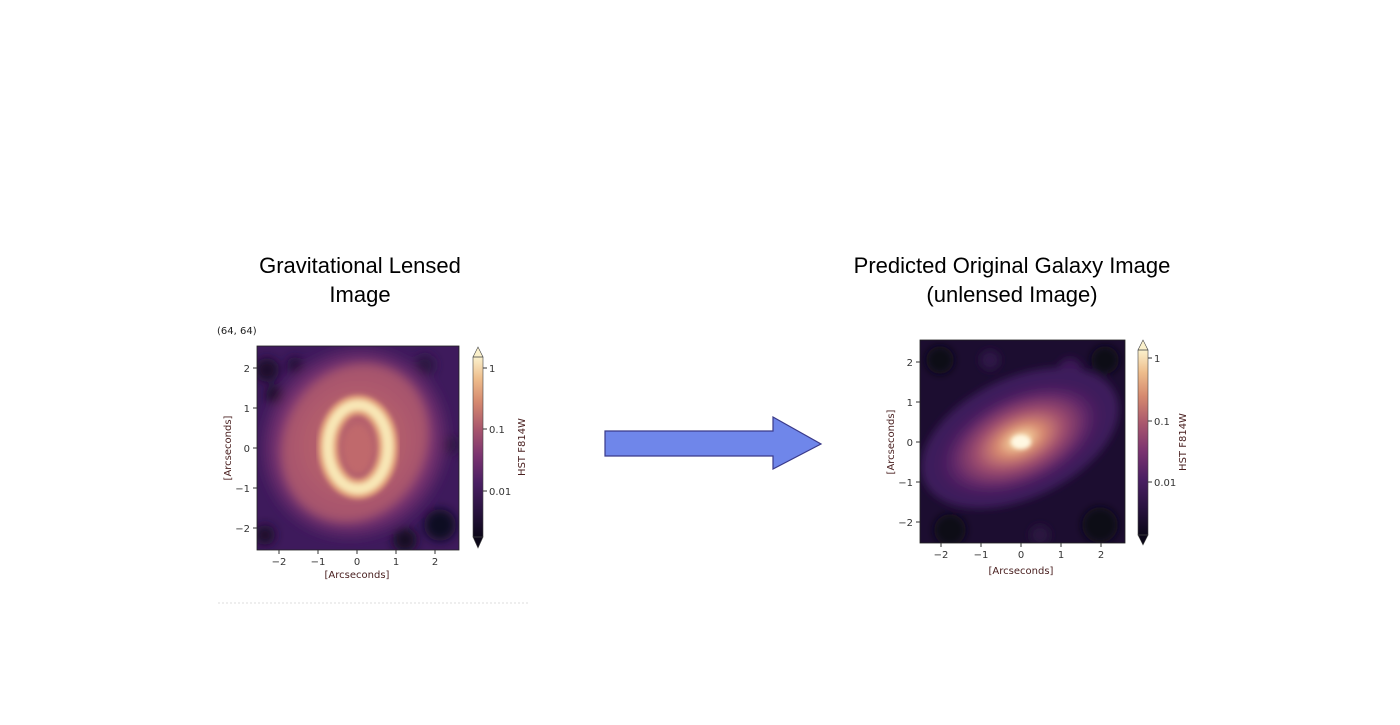 This screenshot has height=725, width=1400. What do you see at coordinates (1021, 555) in the screenshot?
I see `unlensed-xtick: 0` at bounding box center [1021, 555].